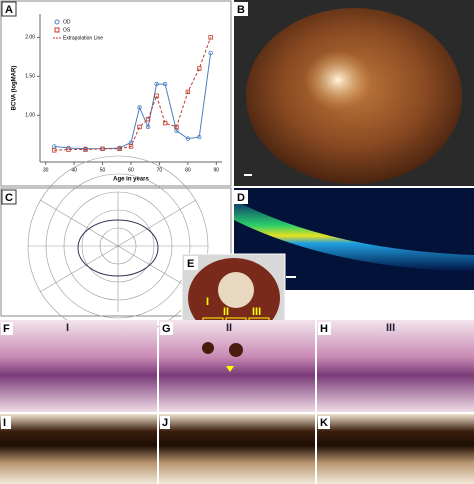 The width and height of the screenshot is (474, 484). I want to click on panel-label: H, so click(324, 329).